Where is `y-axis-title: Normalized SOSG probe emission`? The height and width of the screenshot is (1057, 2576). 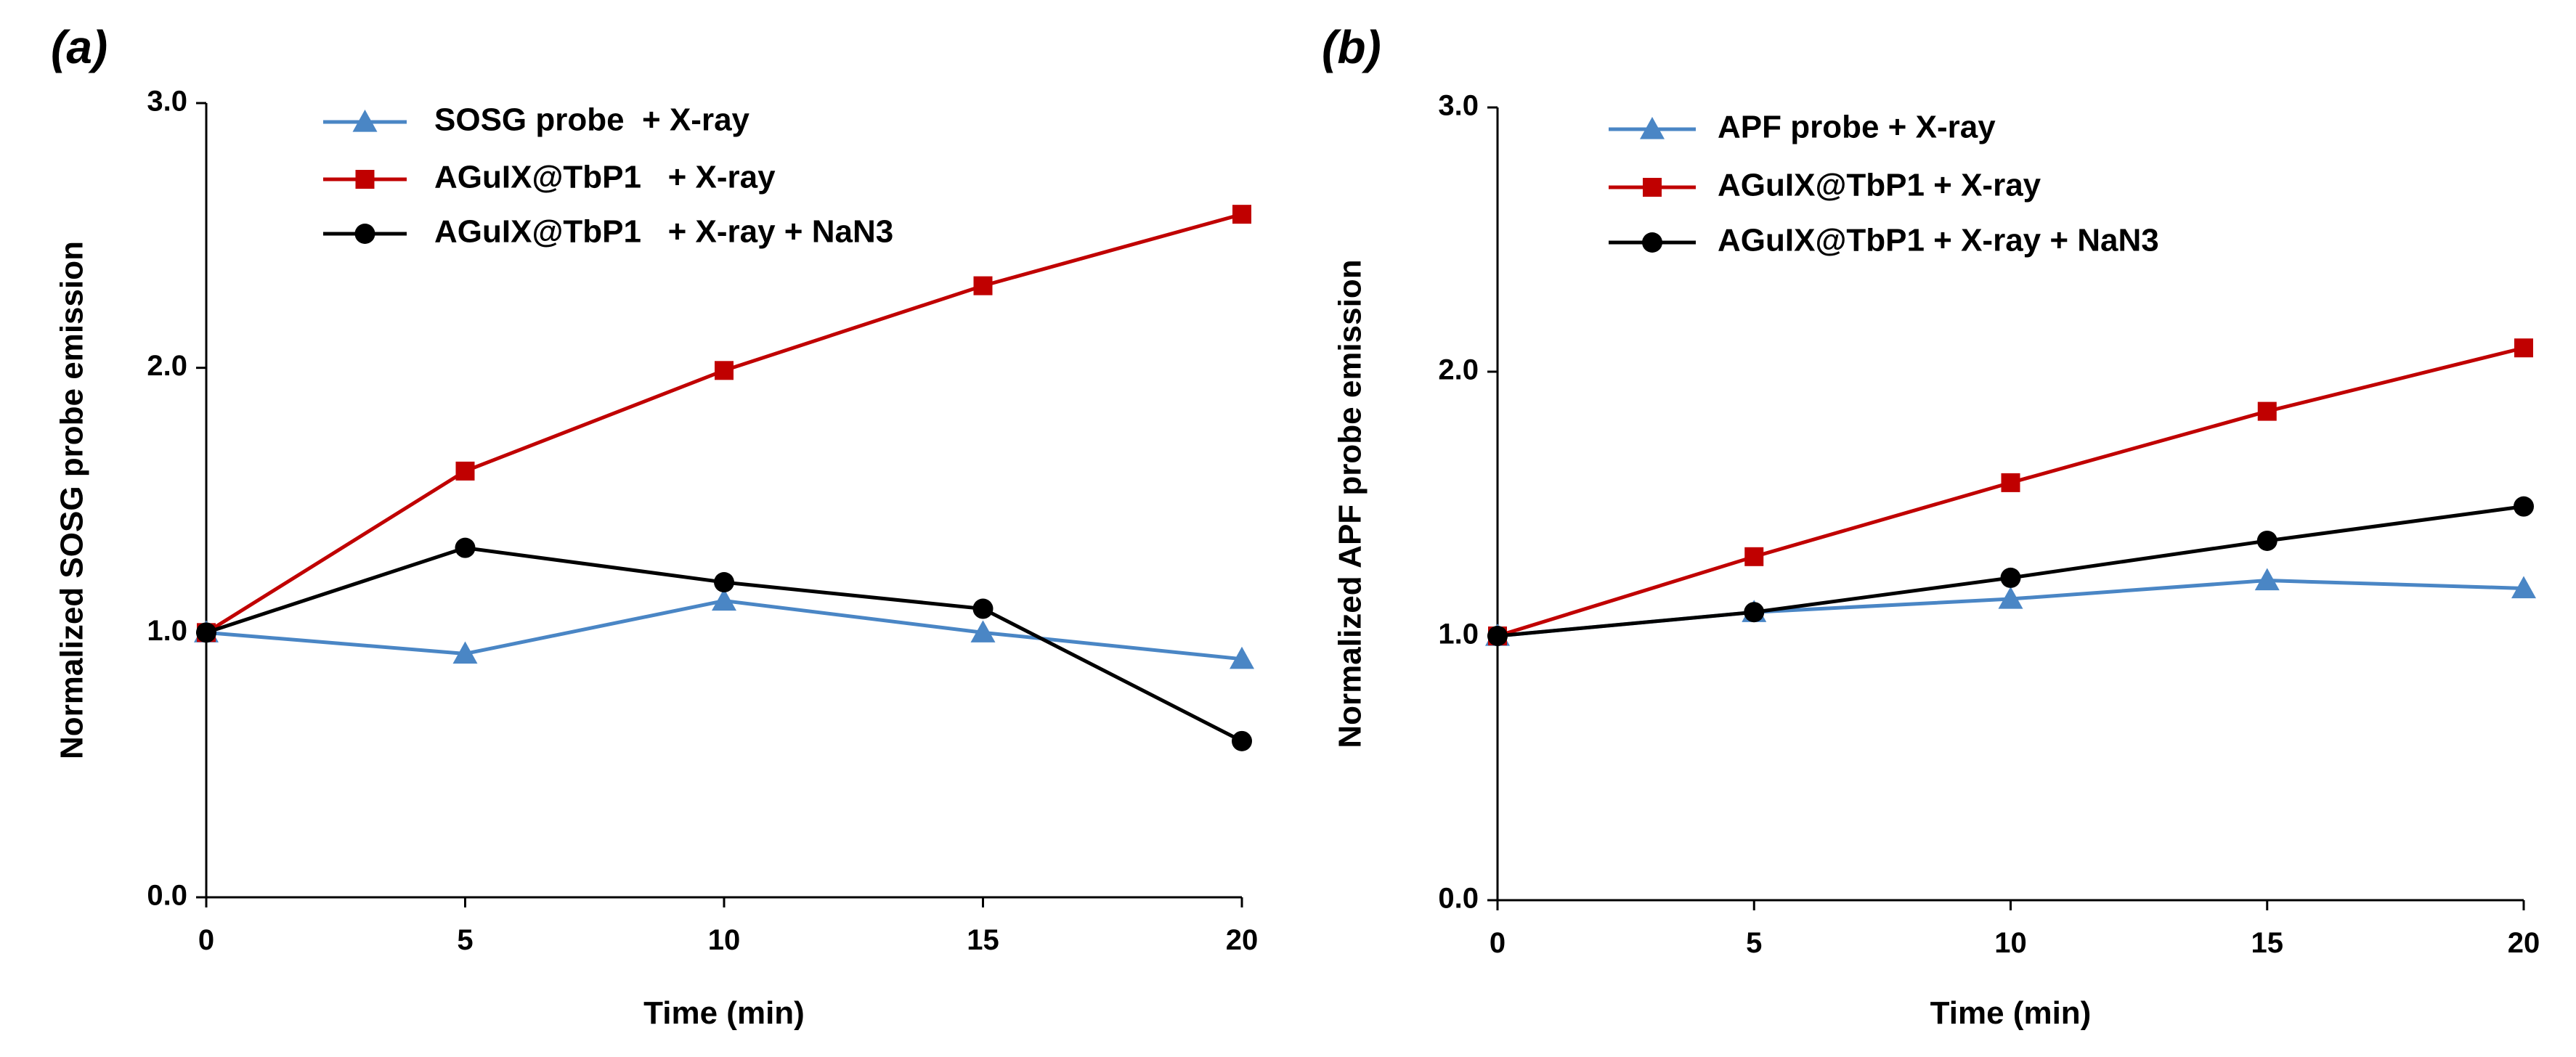 y-axis-title: Normalized SOSG probe emission is located at coordinates (72, 500).